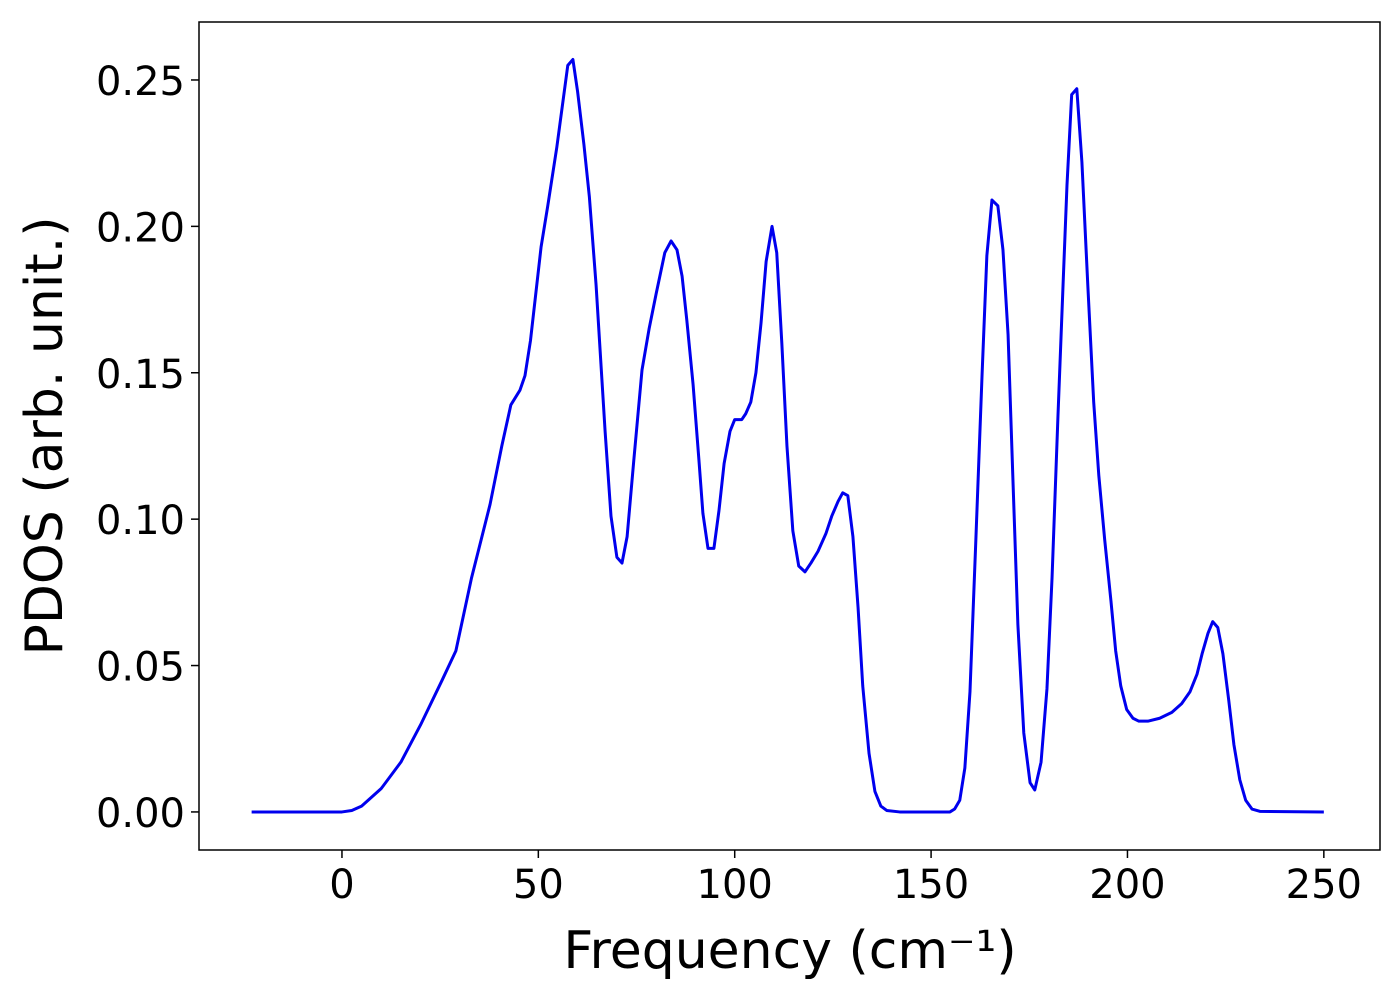  What do you see at coordinates (538, 885) in the screenshot?
I see `x-tick-label: 50` at bounding box center [538, 885].